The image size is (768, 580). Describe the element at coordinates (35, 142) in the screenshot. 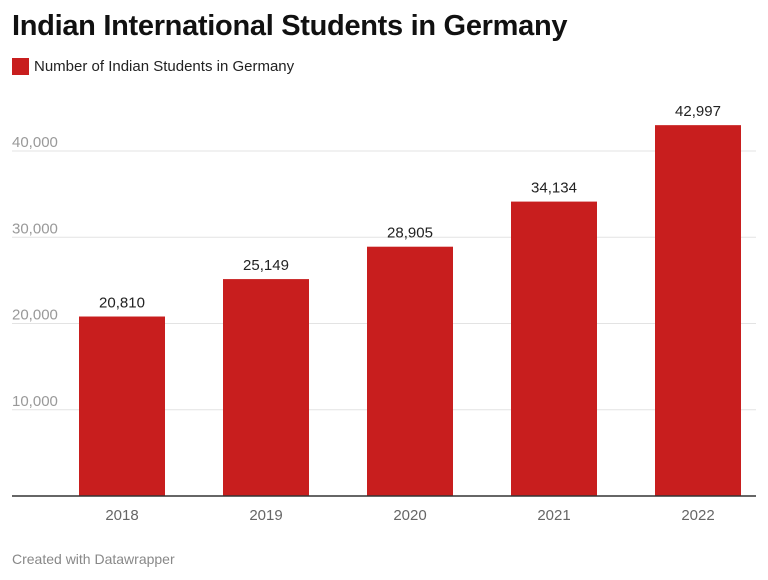

I see `y-tick-label: 40,000` at that location.